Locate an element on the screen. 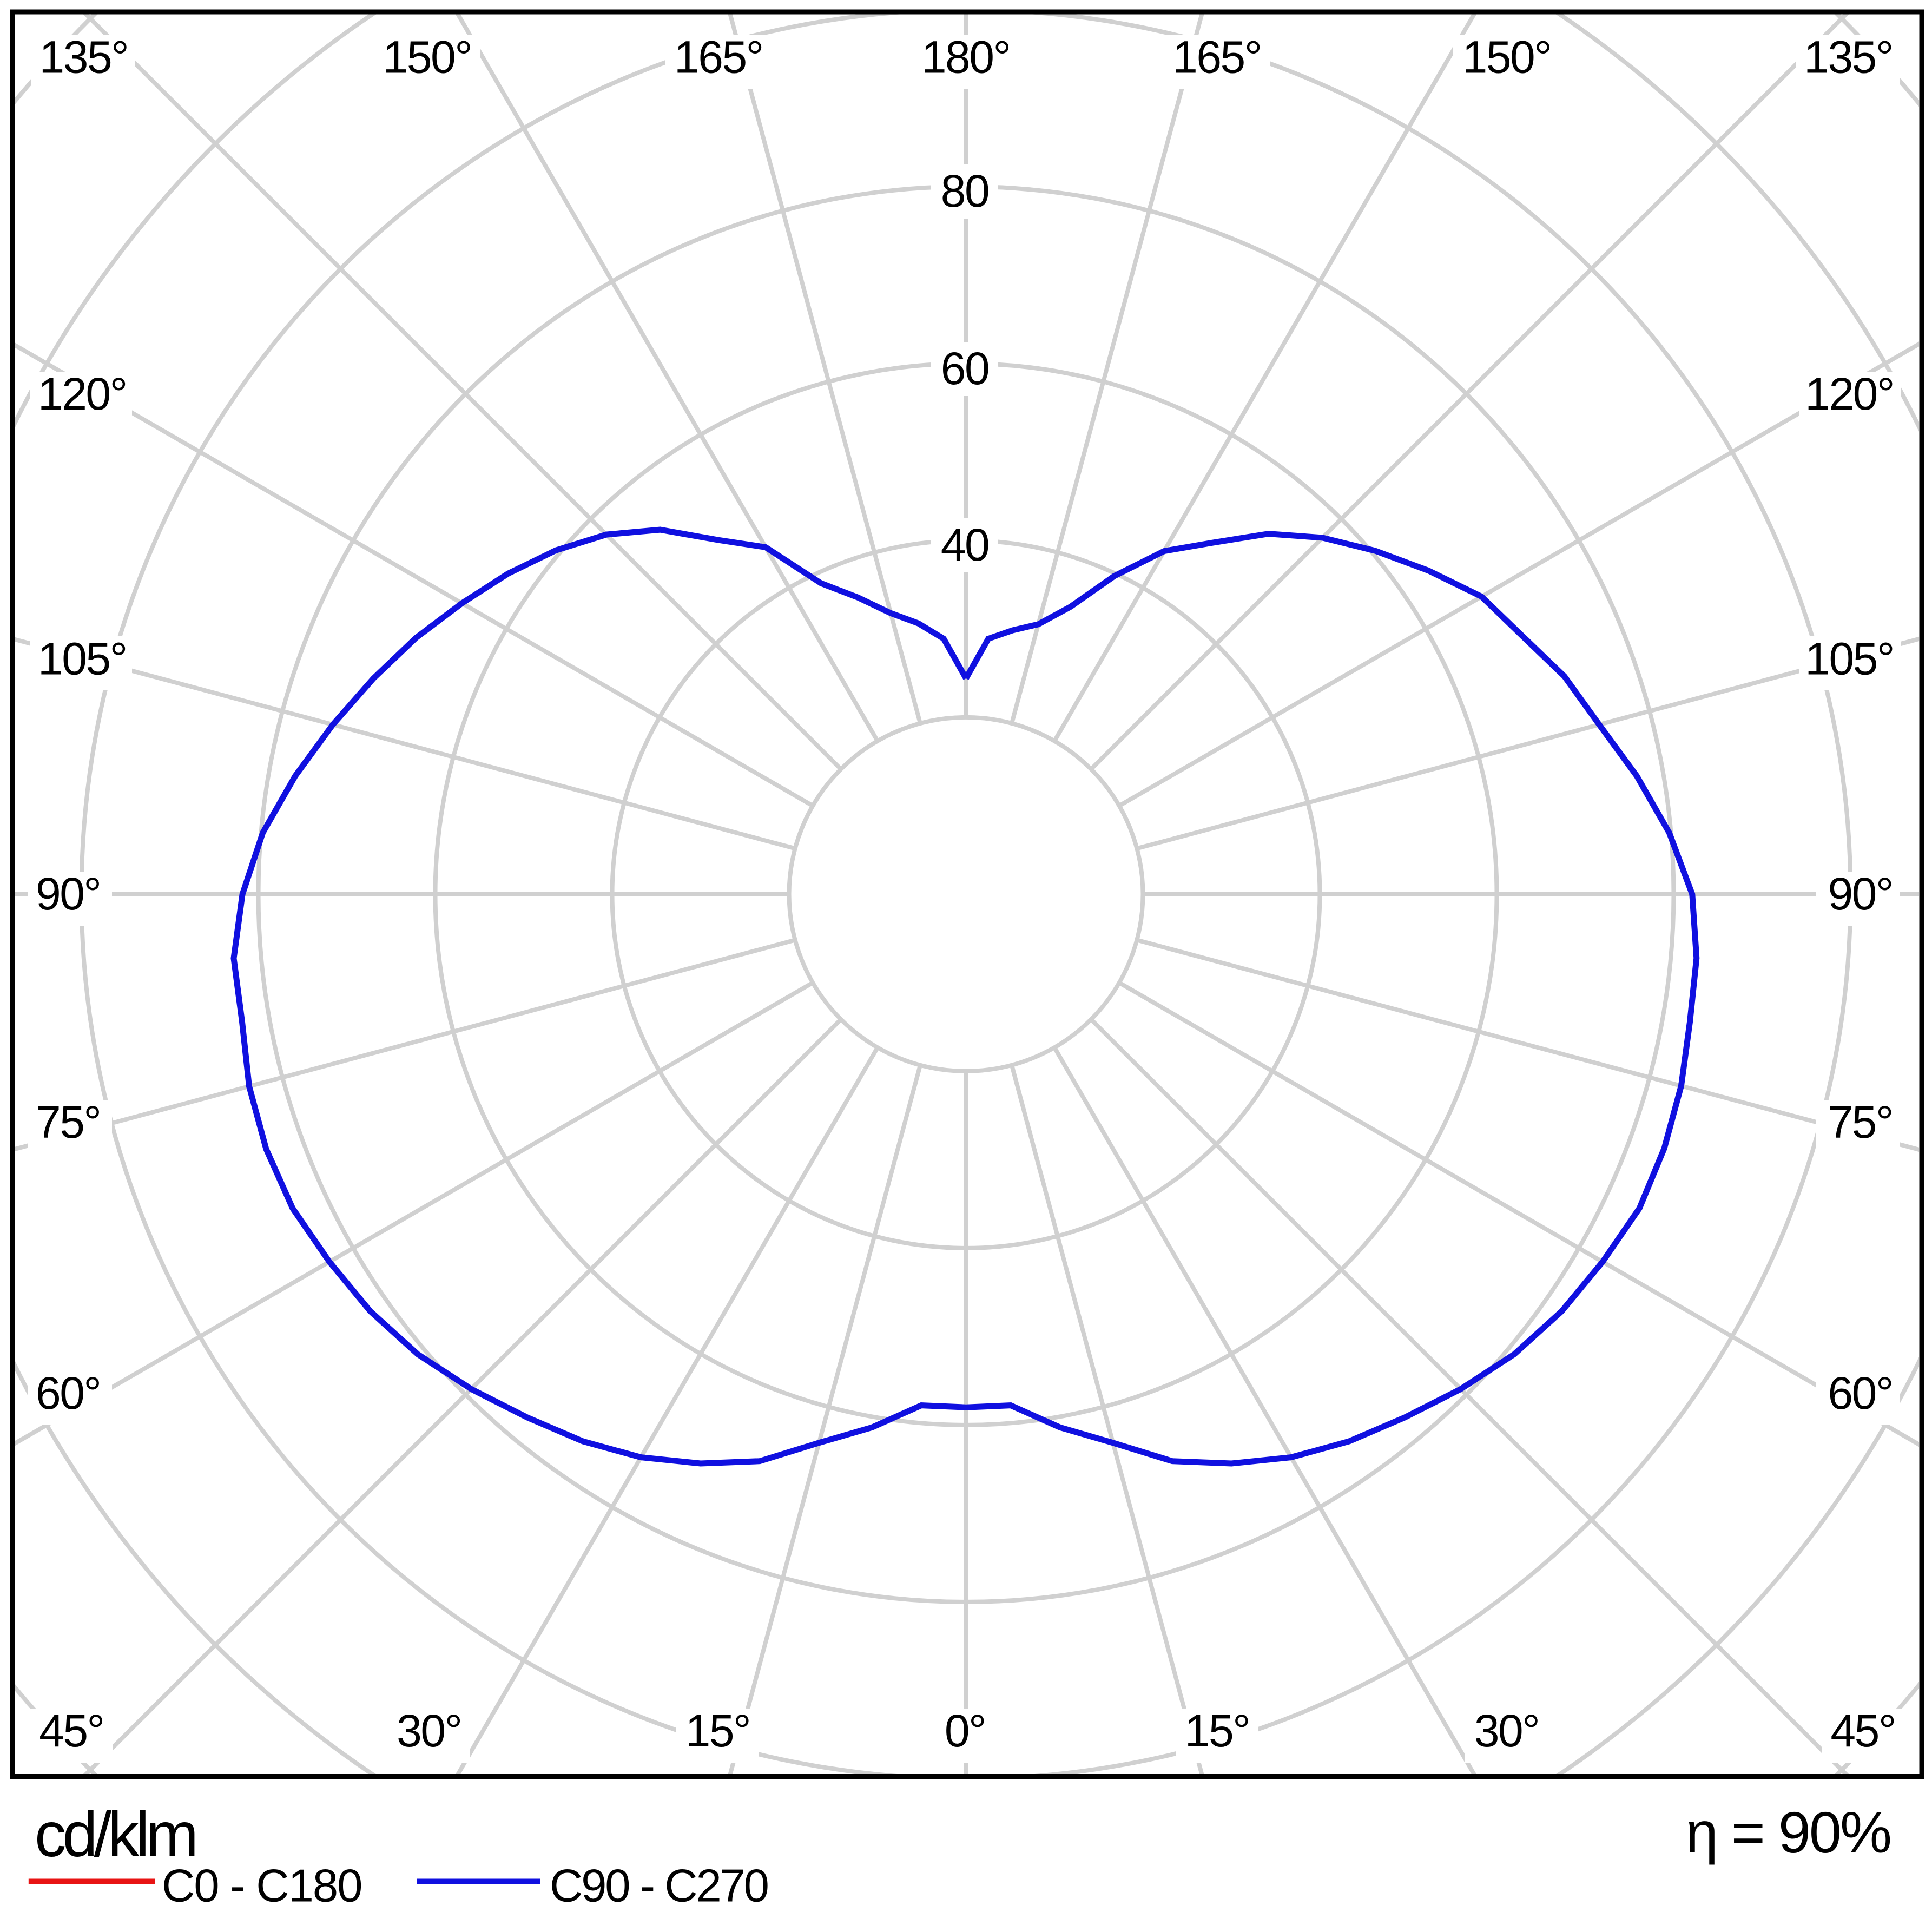 Image resolution: width=1932 pixels, height=1932 pixels. svg-text: η = 90% is located at coordinates (1788, 1832).